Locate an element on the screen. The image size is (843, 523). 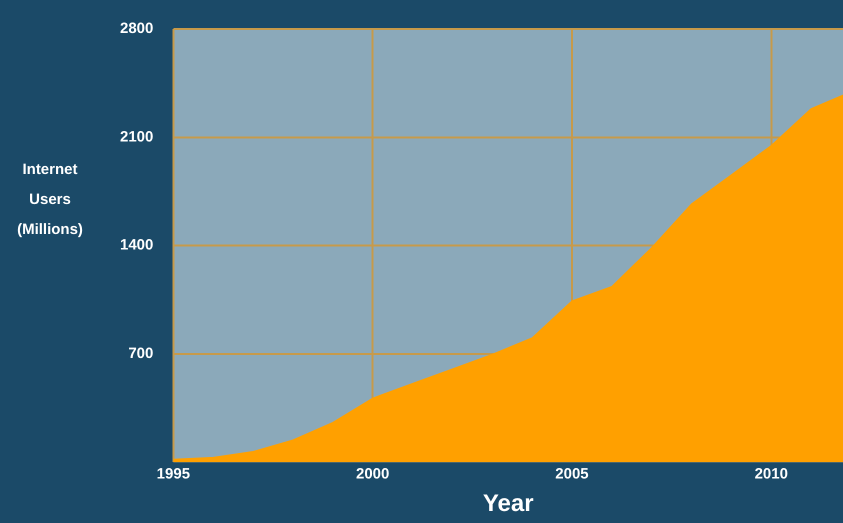
x-tick-label: 2000 is located at coordinates (373, 473).